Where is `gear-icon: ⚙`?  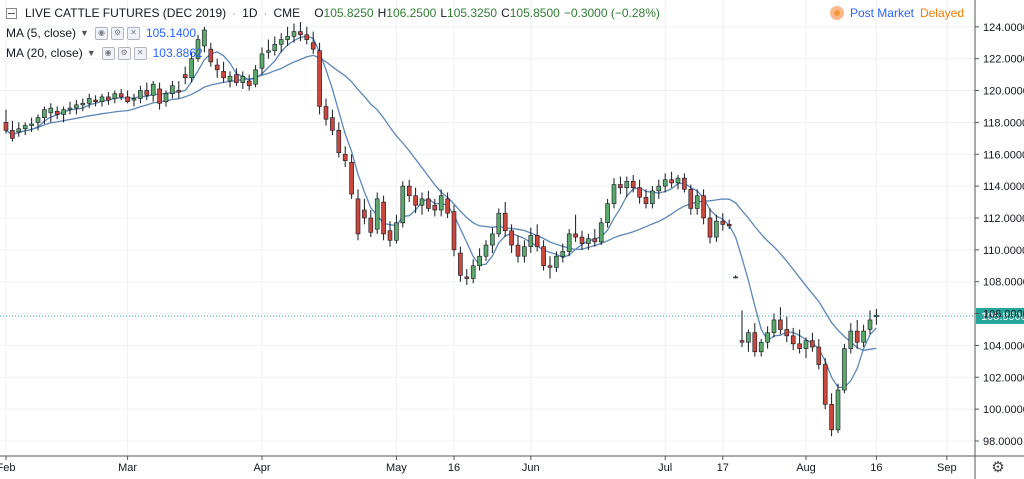 gear-icon: ⚙ is located at coordinates (998, 467).